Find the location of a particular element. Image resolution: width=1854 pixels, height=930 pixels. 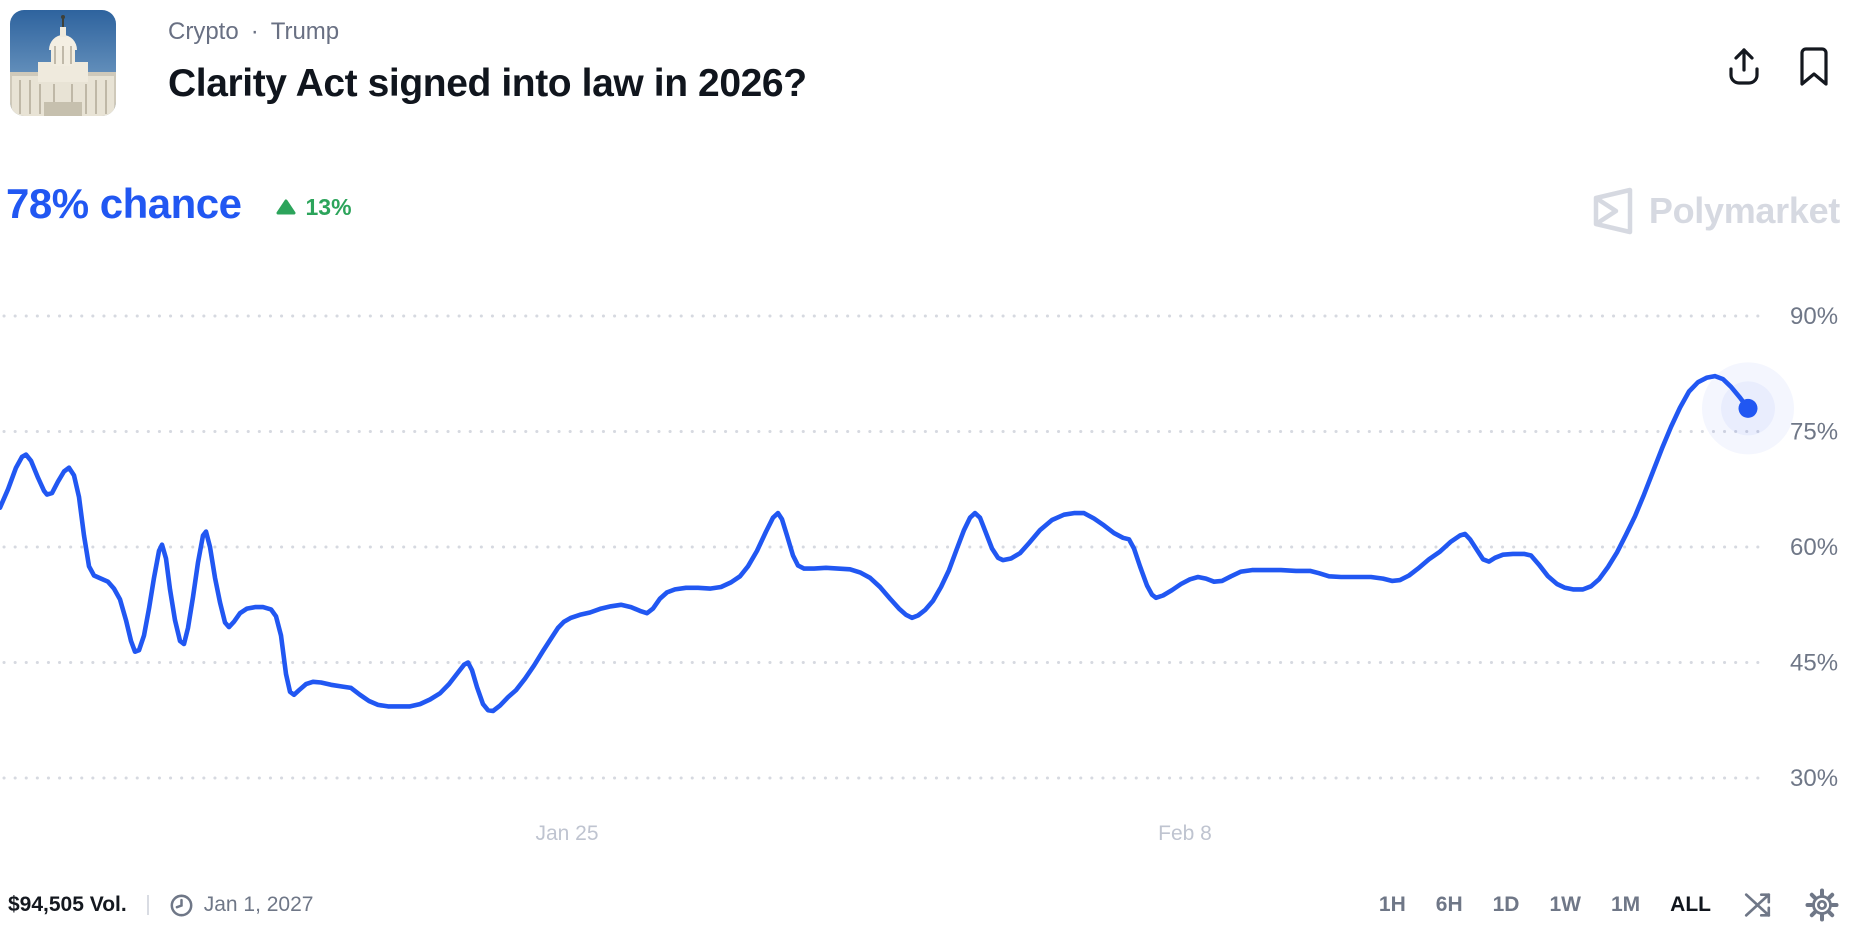

market-avatar is located at coordinates (63, 63).